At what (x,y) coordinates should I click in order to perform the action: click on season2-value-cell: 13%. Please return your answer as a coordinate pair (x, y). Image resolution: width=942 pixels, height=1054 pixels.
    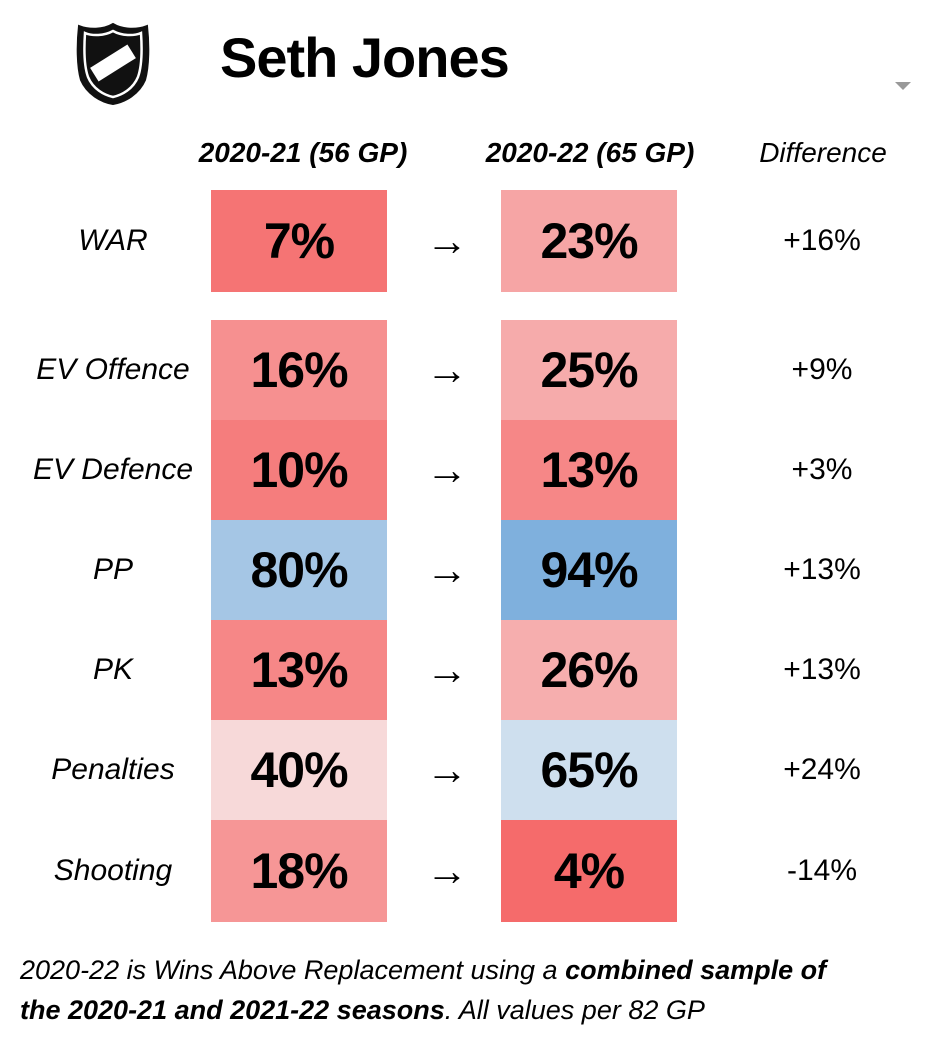
    Looking at the image, I should click on (589, 470).